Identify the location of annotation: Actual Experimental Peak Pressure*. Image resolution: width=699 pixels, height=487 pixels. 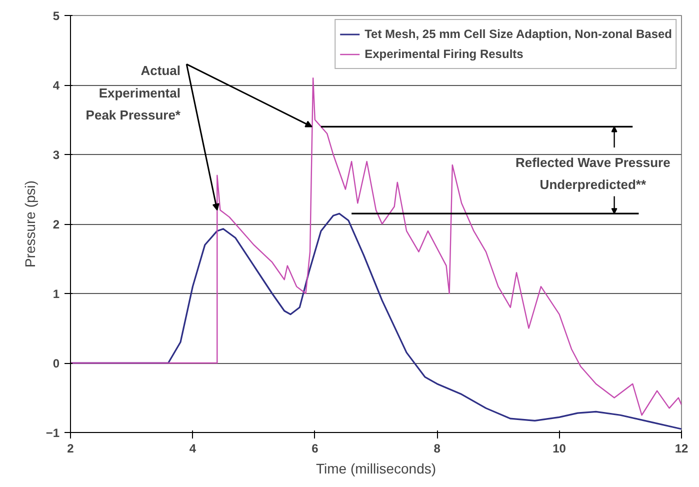
(134, 93).